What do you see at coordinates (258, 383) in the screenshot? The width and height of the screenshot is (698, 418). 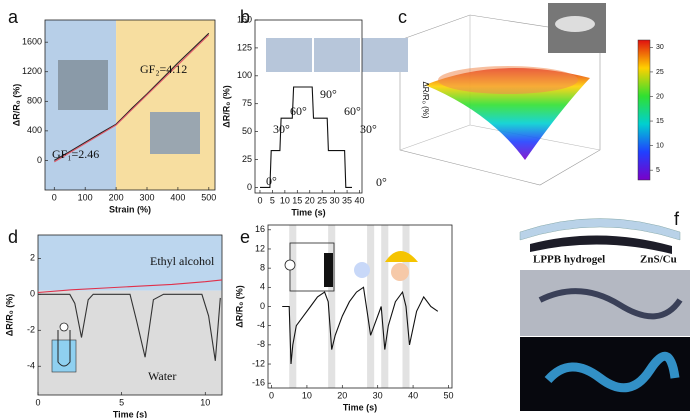 I see `y-tick-label: -16` at bounding box center [258, 383].